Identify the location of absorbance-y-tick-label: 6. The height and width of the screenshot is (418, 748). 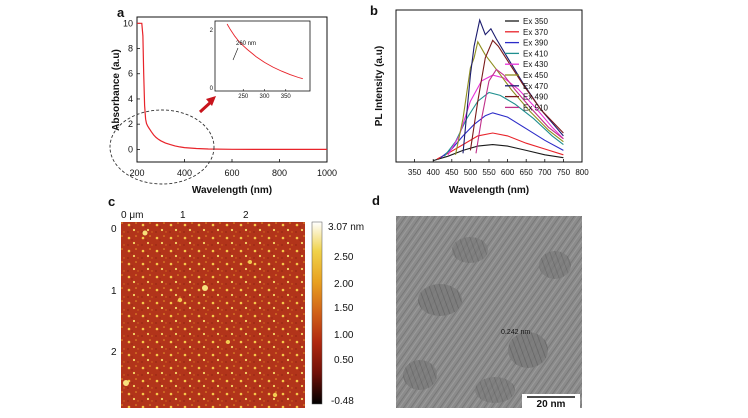
(130, 74).